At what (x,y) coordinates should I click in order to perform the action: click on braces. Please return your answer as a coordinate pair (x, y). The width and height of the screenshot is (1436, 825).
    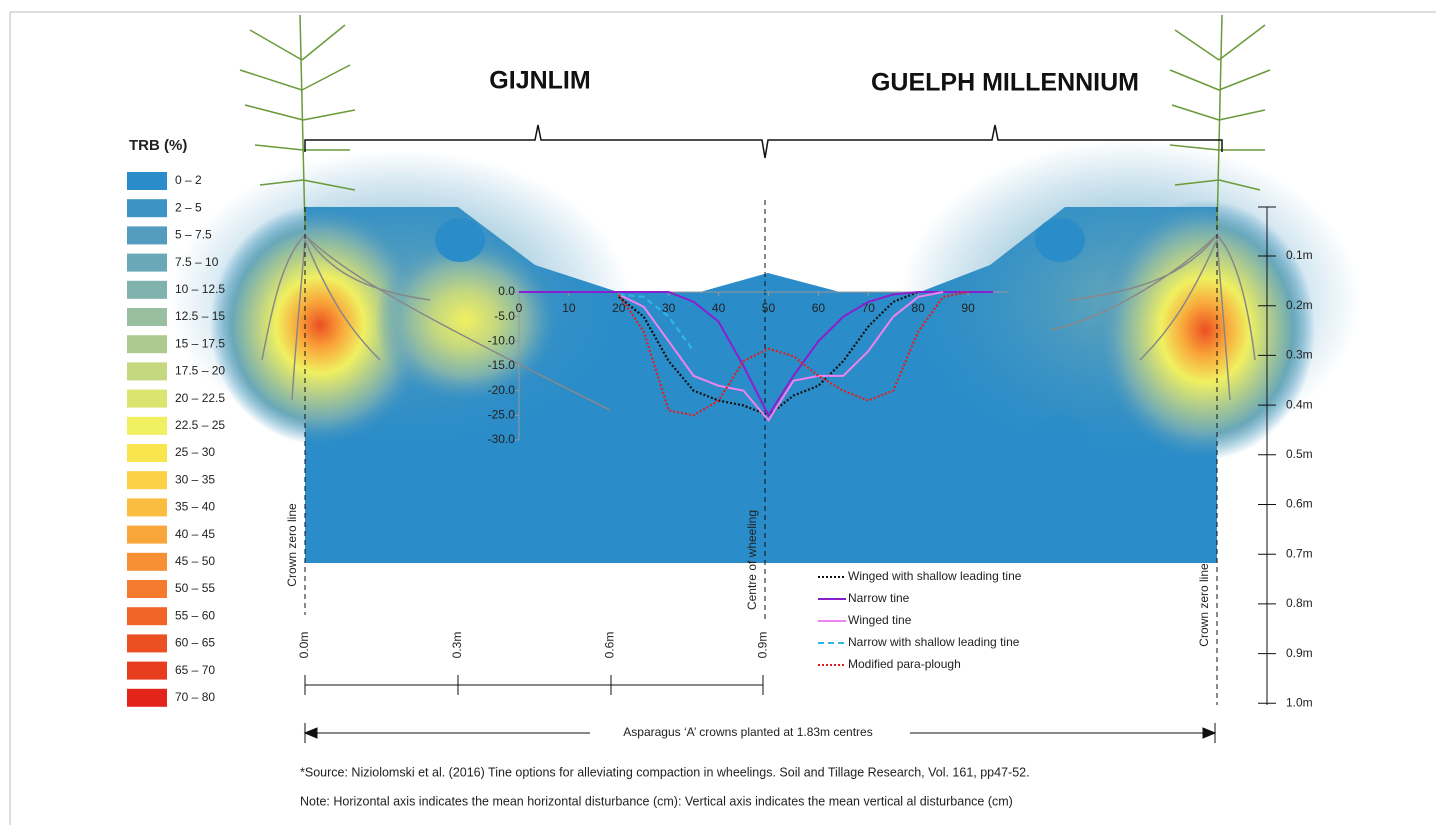
    Looking at the image, I should click on (763, 141).